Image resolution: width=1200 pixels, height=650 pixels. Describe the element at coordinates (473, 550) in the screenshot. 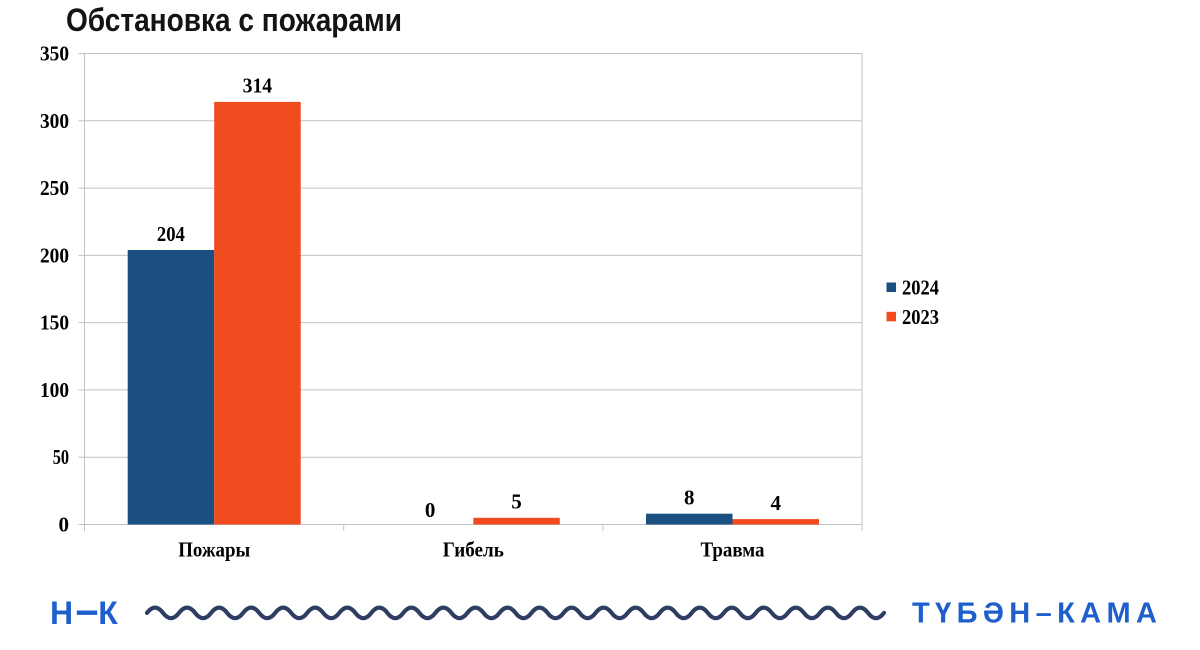

I see `svg-text: Гибель` at that location.